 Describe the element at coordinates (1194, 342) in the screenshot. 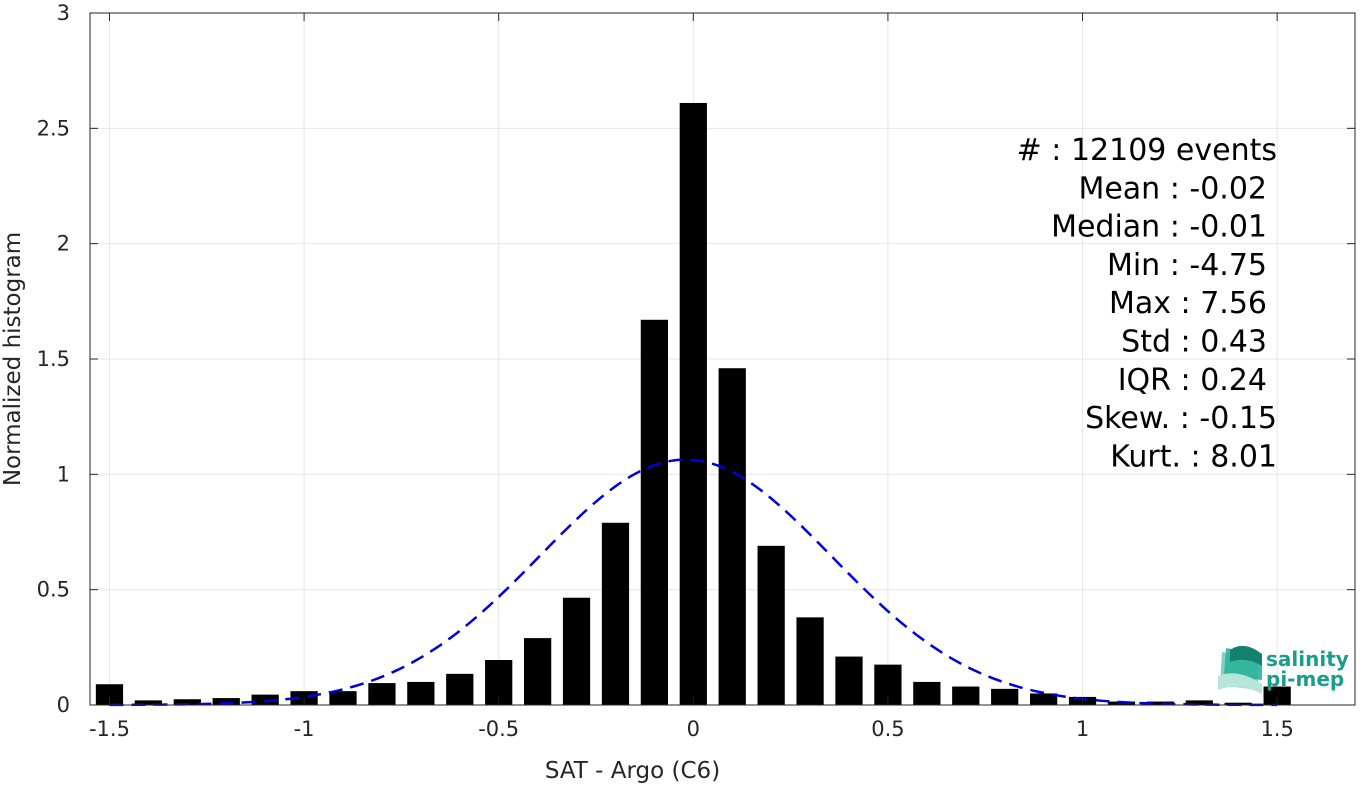

I see `stat-line: Std : 0.43` at that location.